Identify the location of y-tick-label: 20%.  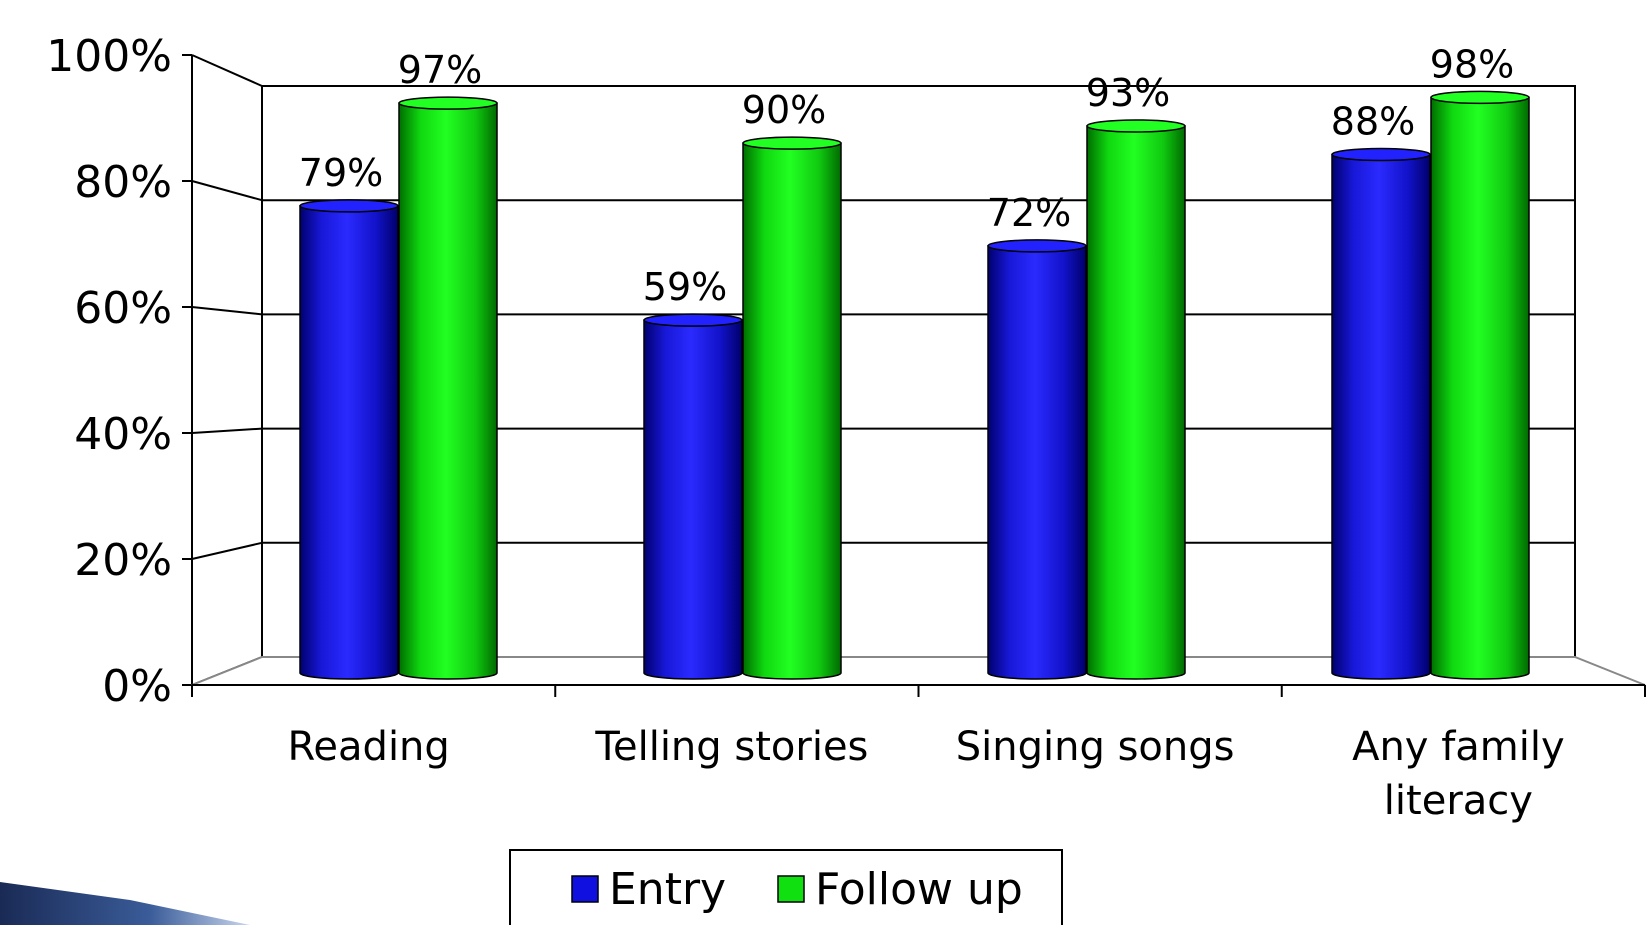
(123, 560).